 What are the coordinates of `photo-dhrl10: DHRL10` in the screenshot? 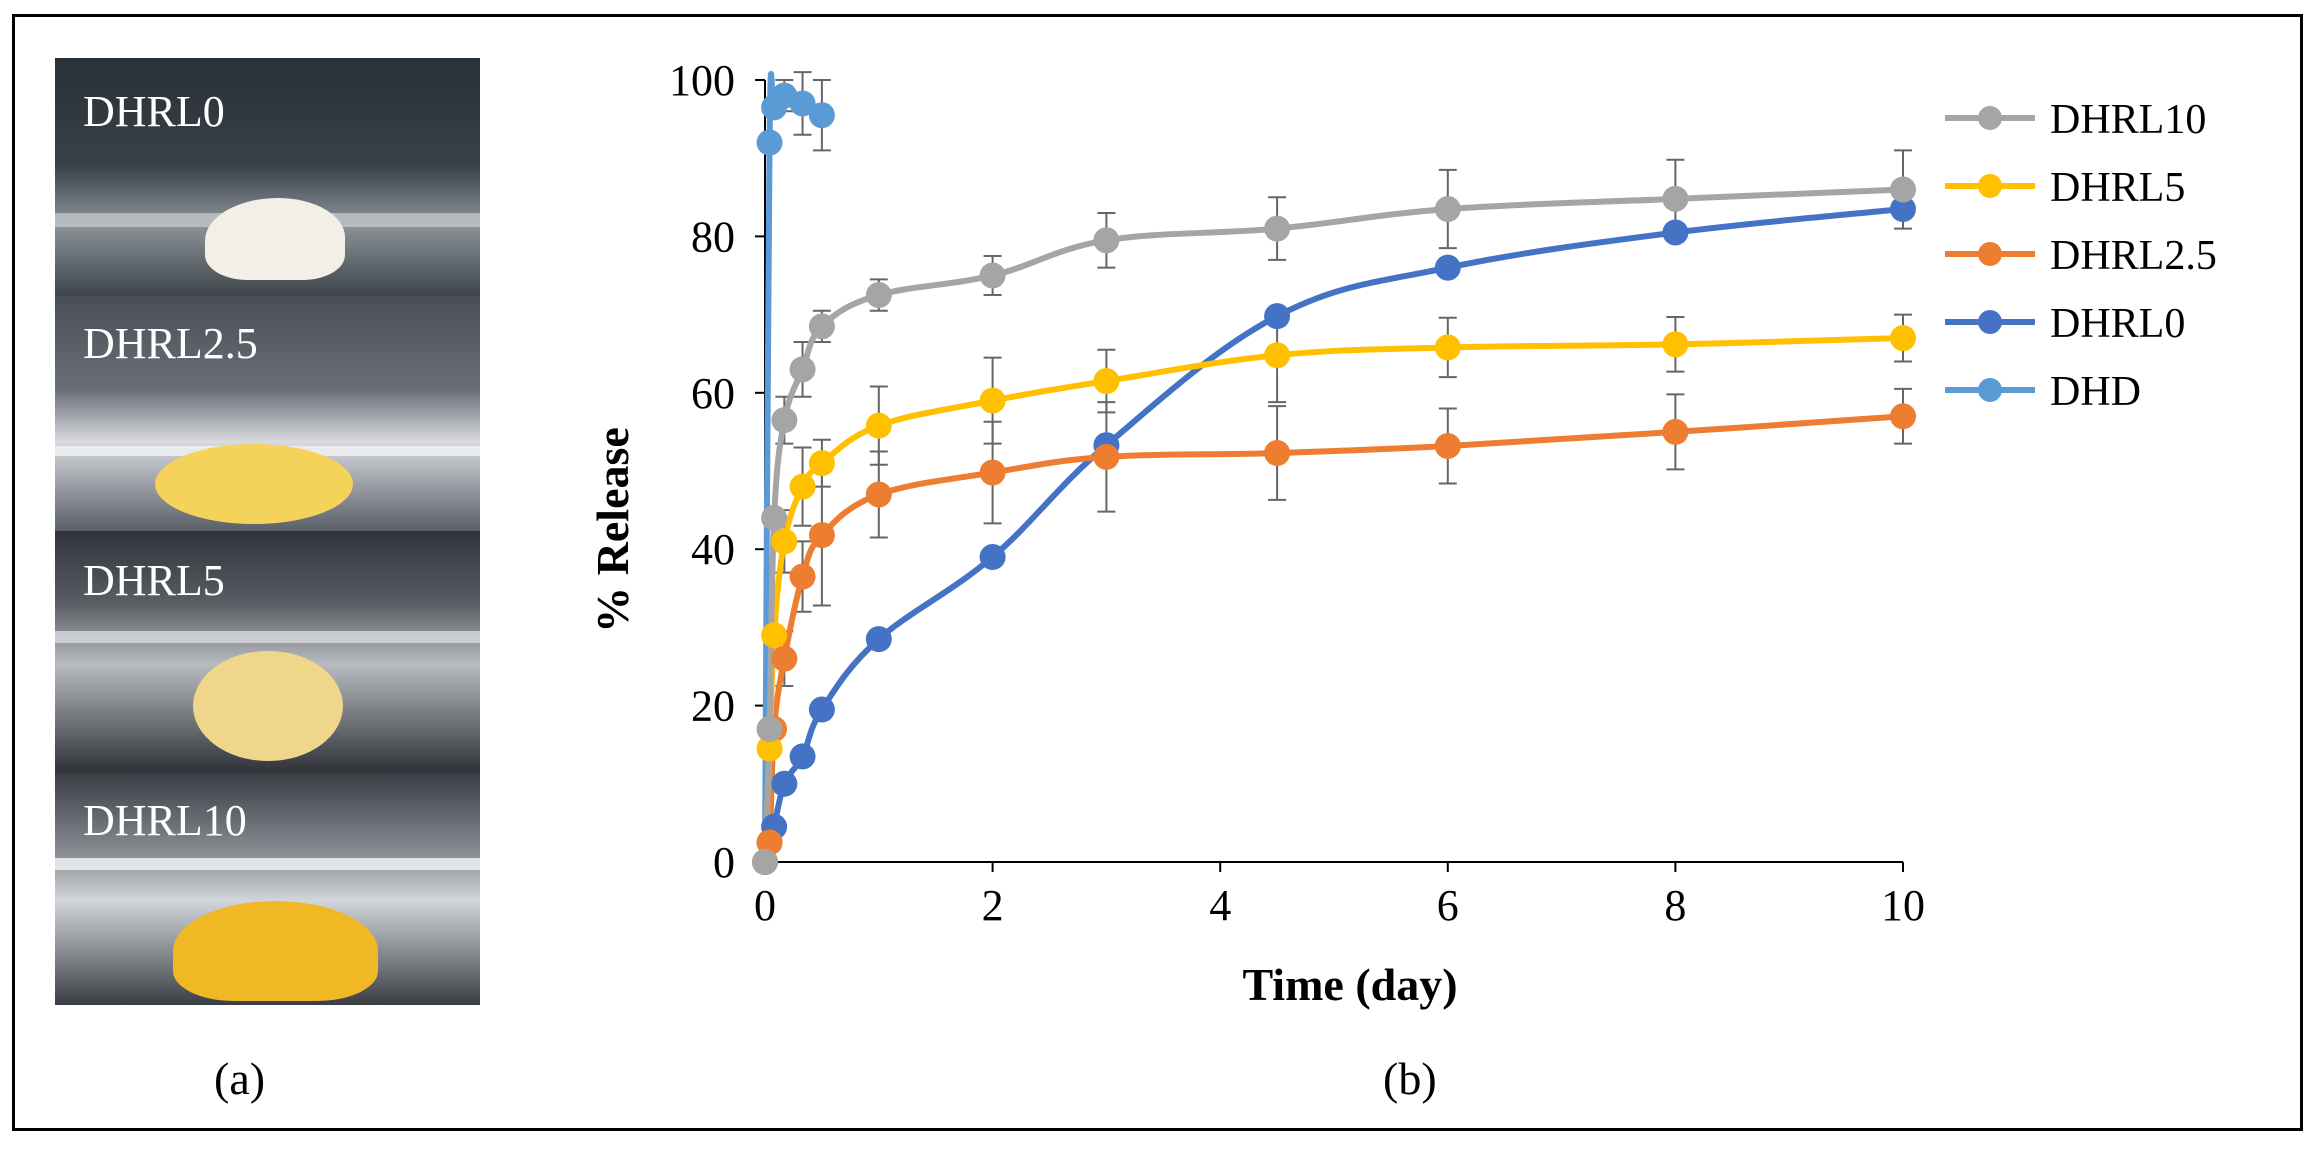 It's located at (267, 889).